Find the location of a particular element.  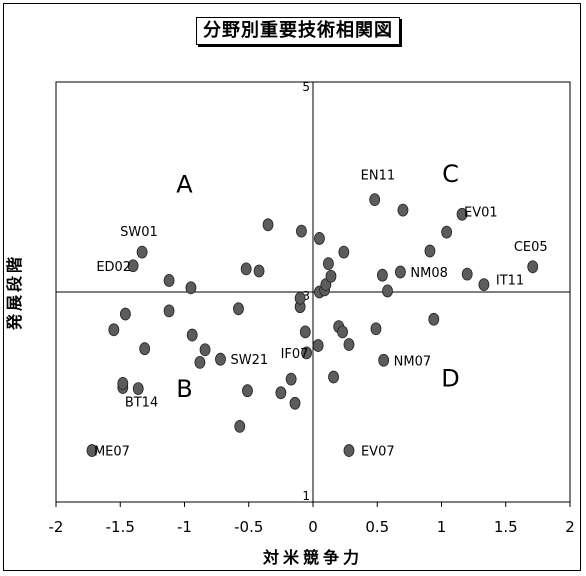

x-axis-title: 対米競争力 is located at coordinates (312, 557).